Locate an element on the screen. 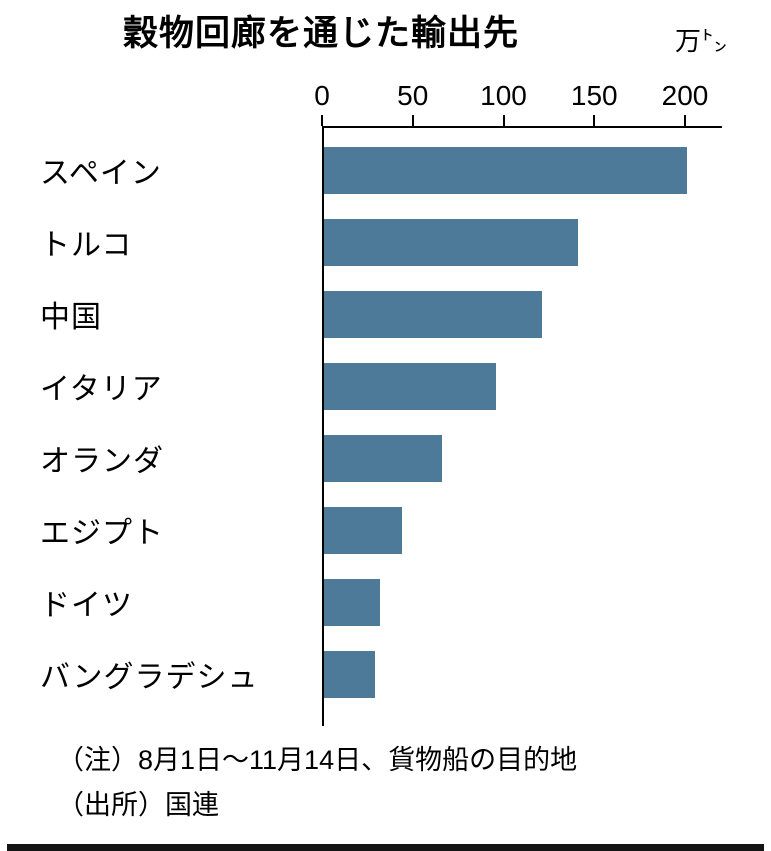  category-label: イタリア is located at coordinates (101, 389).